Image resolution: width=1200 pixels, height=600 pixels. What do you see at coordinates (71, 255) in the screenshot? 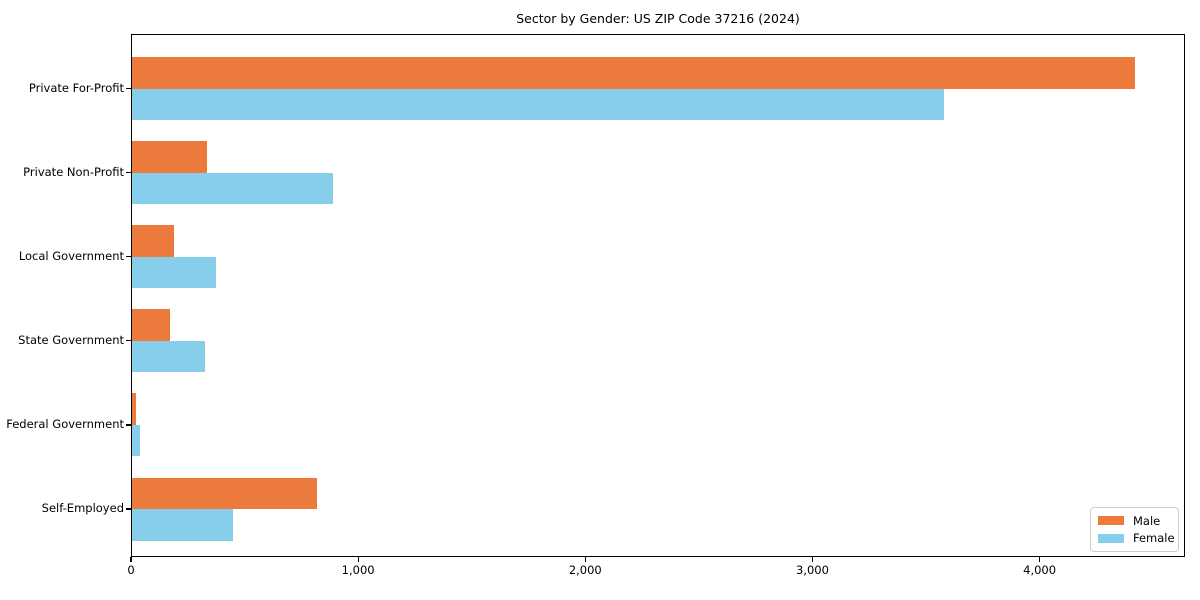
I see `y-tick-label: Local Government` at bounding box center [71, 255].